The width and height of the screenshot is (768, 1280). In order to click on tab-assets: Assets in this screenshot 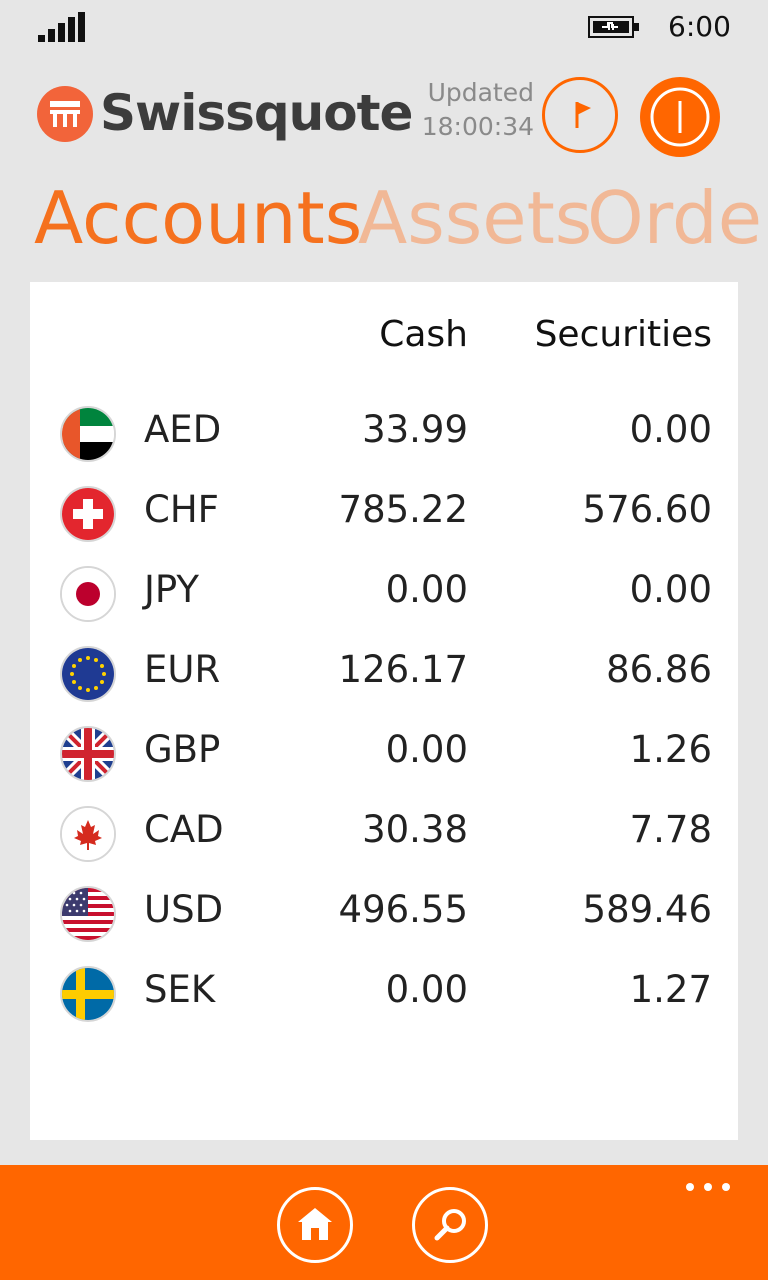, I will do `click(475, 218)`.